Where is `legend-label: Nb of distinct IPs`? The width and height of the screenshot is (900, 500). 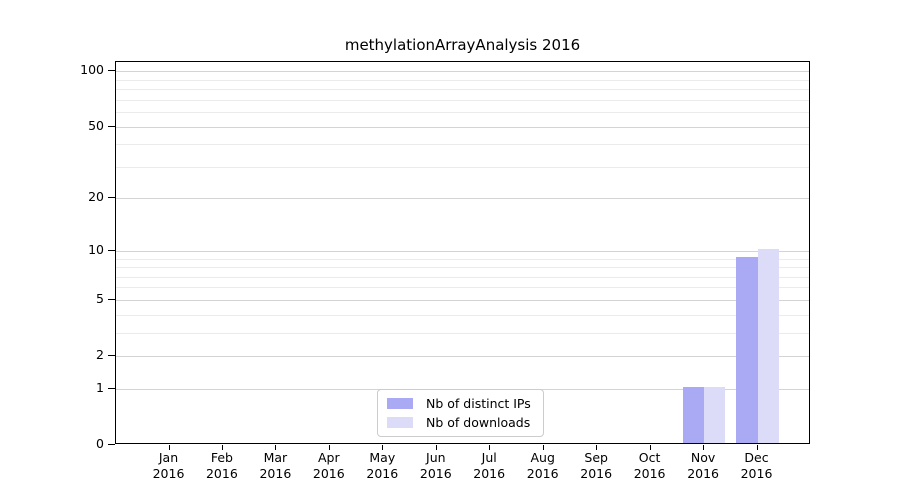 legend-label: Nb of distinct IPs is located at coordinates (478, 403).